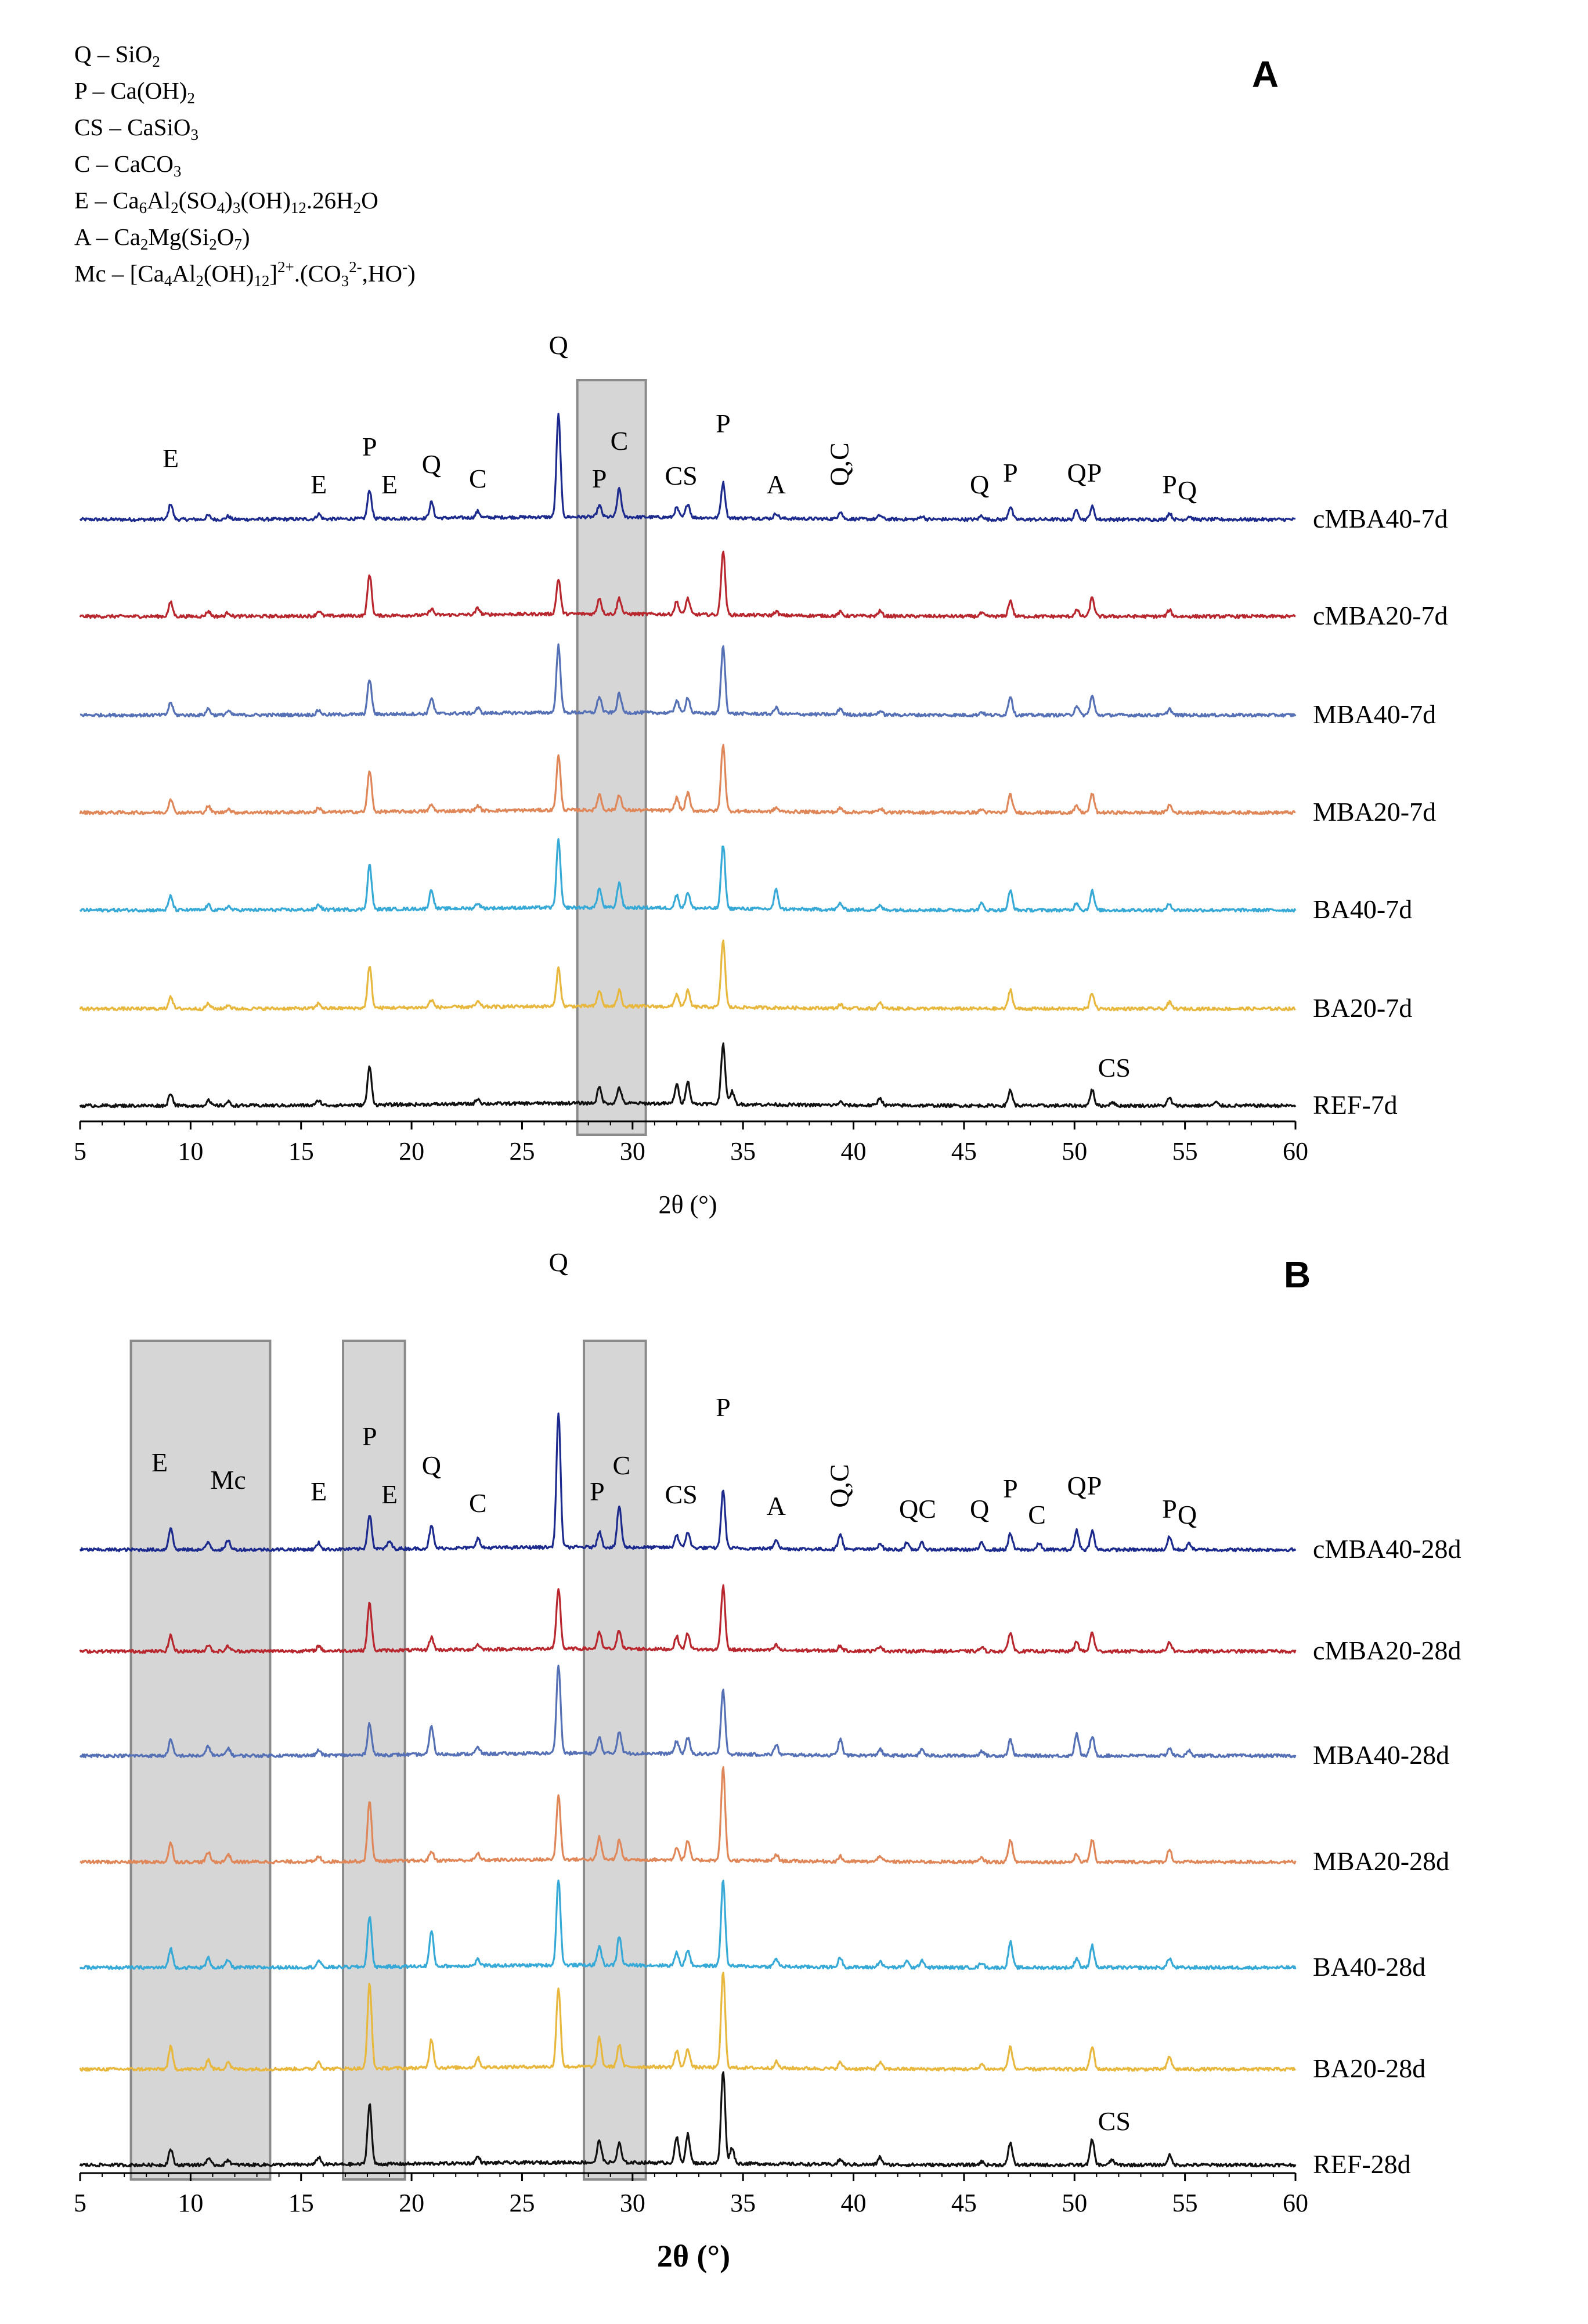  Describe the element at coordinates (298, 207) in the screenshot. I see `legend-formula-part: 12` at that location.